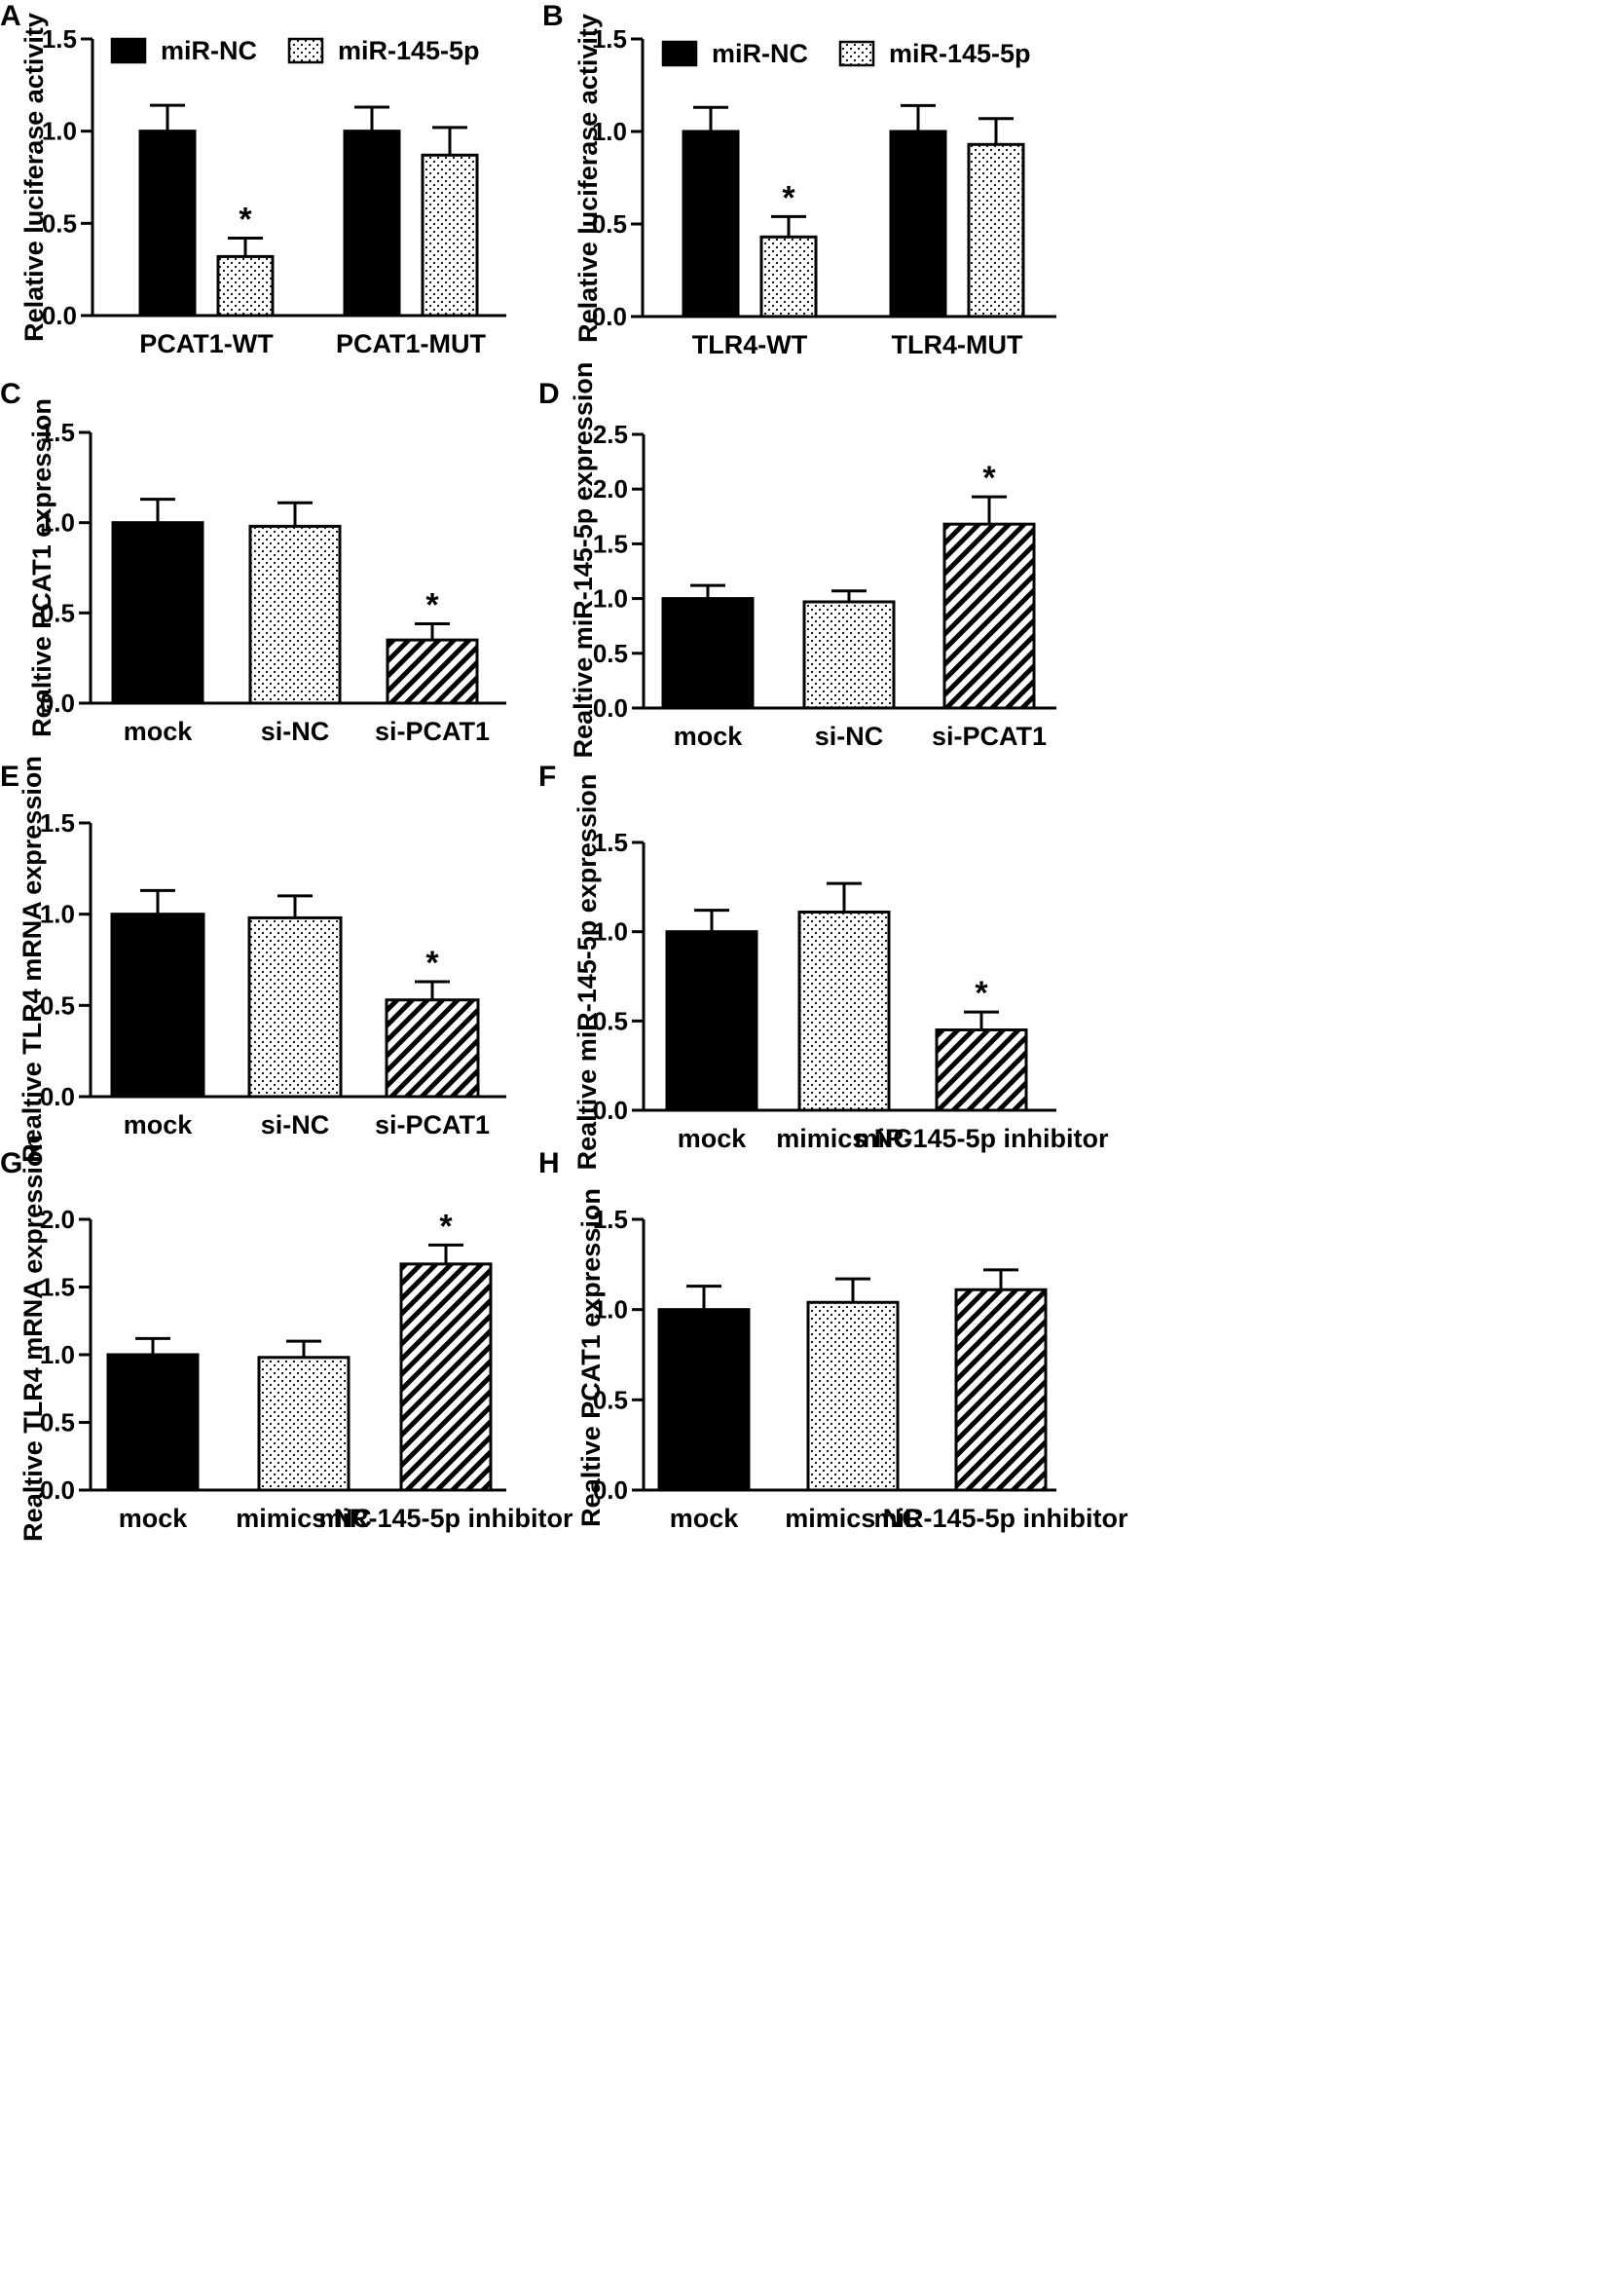 This screenshot has width=1624, height=2277. Describe the element at coordinates (957, 344) in the screenshot. I see `x-tick-label: TLR4-MUT` at that location.